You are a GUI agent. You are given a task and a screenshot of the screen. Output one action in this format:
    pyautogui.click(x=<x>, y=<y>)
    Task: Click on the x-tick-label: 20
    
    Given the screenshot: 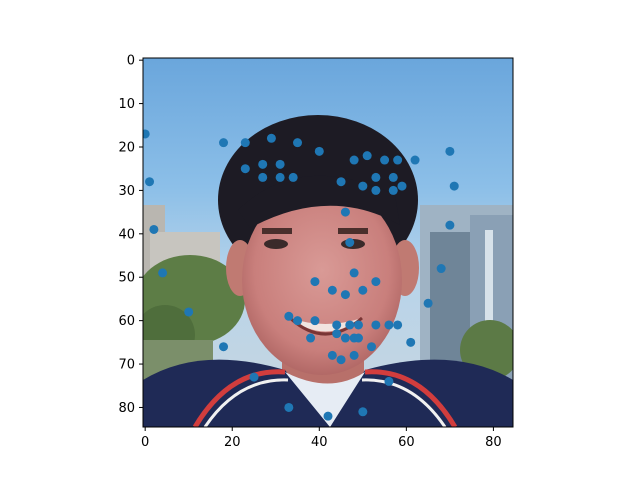 What is the action you would take?
    pyautogui.click(x=232, y=442)
    